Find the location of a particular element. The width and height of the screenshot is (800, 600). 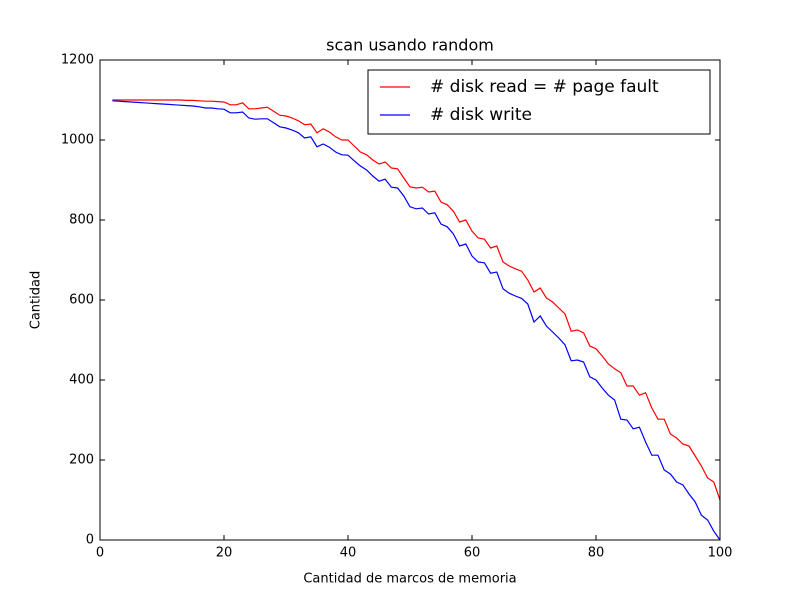

legend: # disk read = # page fault # disk write is located at coordinates (539, 102).